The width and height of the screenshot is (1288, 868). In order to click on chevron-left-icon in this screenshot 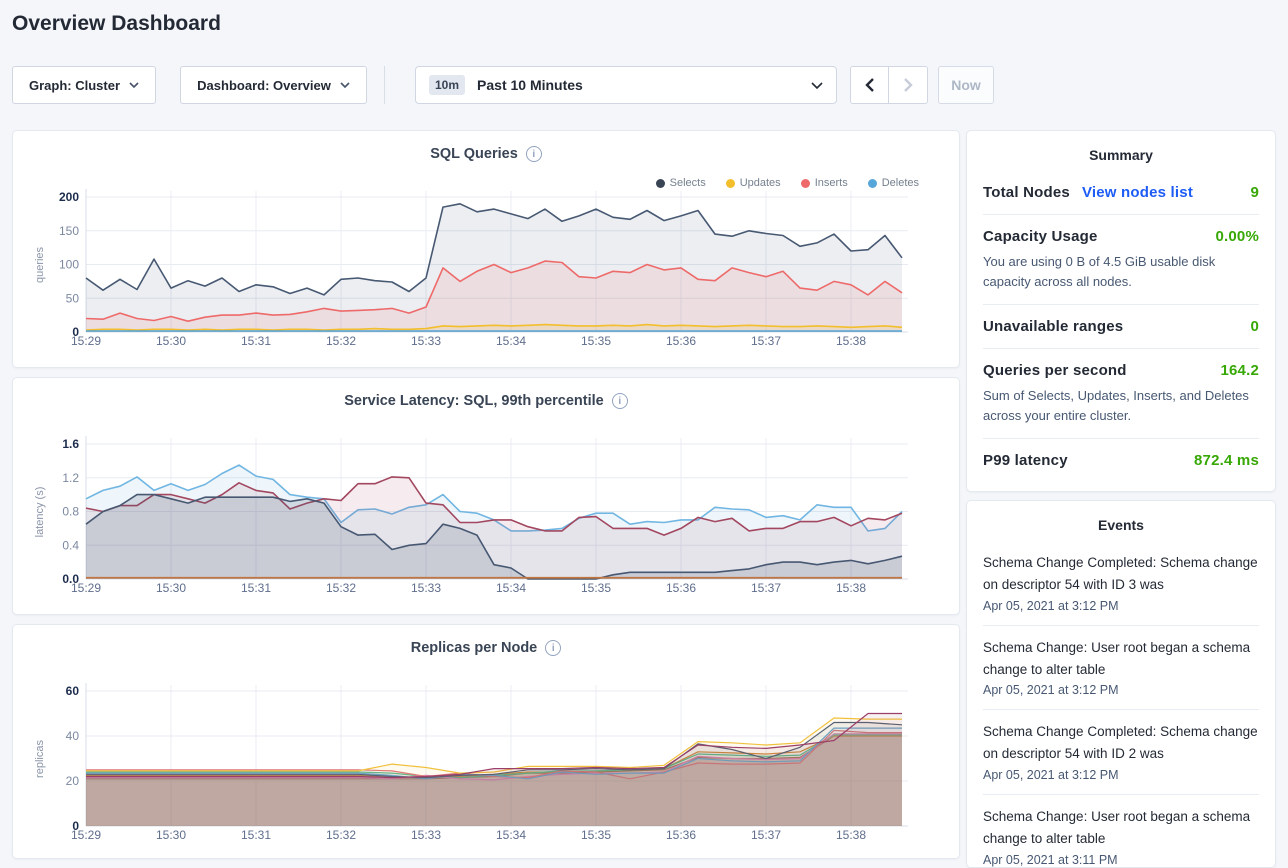, I will do `click(869, 85)`.